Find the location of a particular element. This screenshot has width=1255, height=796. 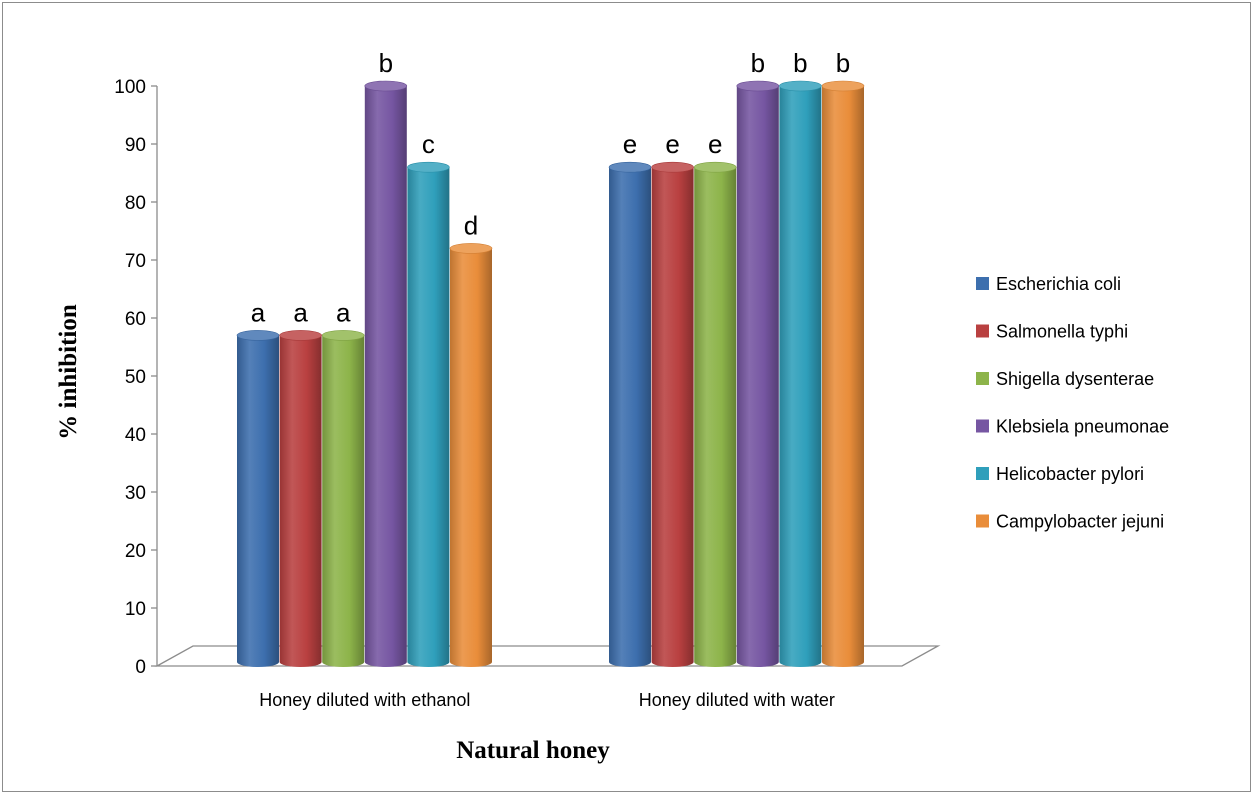

y-tick-label: 40 is located at coordinates (135, 435).